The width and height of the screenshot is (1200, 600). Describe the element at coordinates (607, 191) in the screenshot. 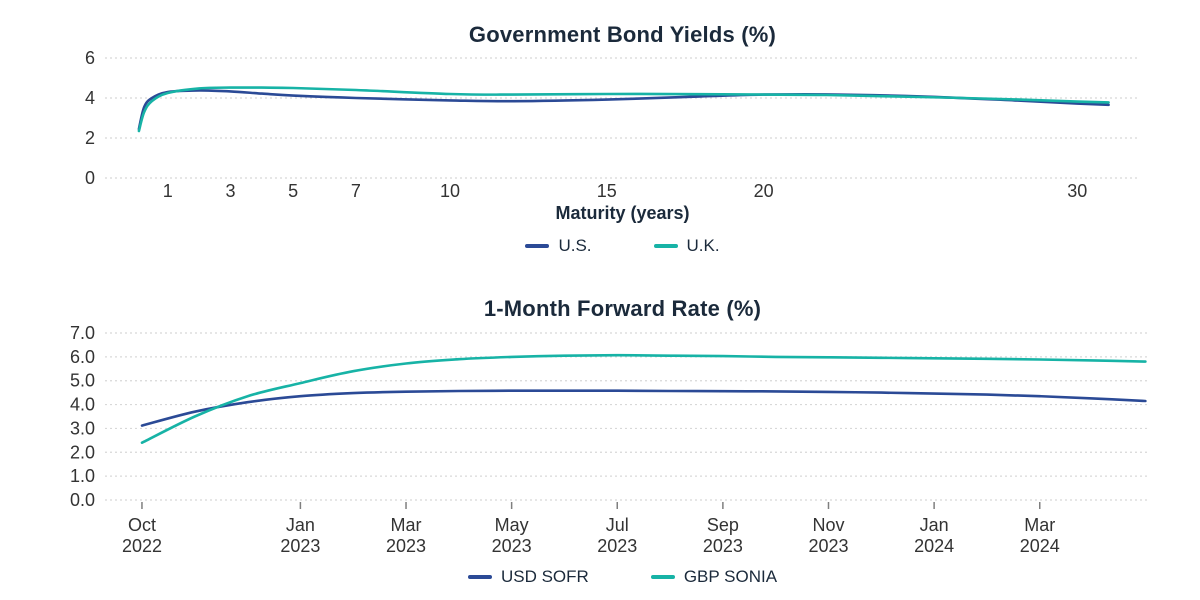

I see `bond-yields-x-tick-label: 15` at that location.